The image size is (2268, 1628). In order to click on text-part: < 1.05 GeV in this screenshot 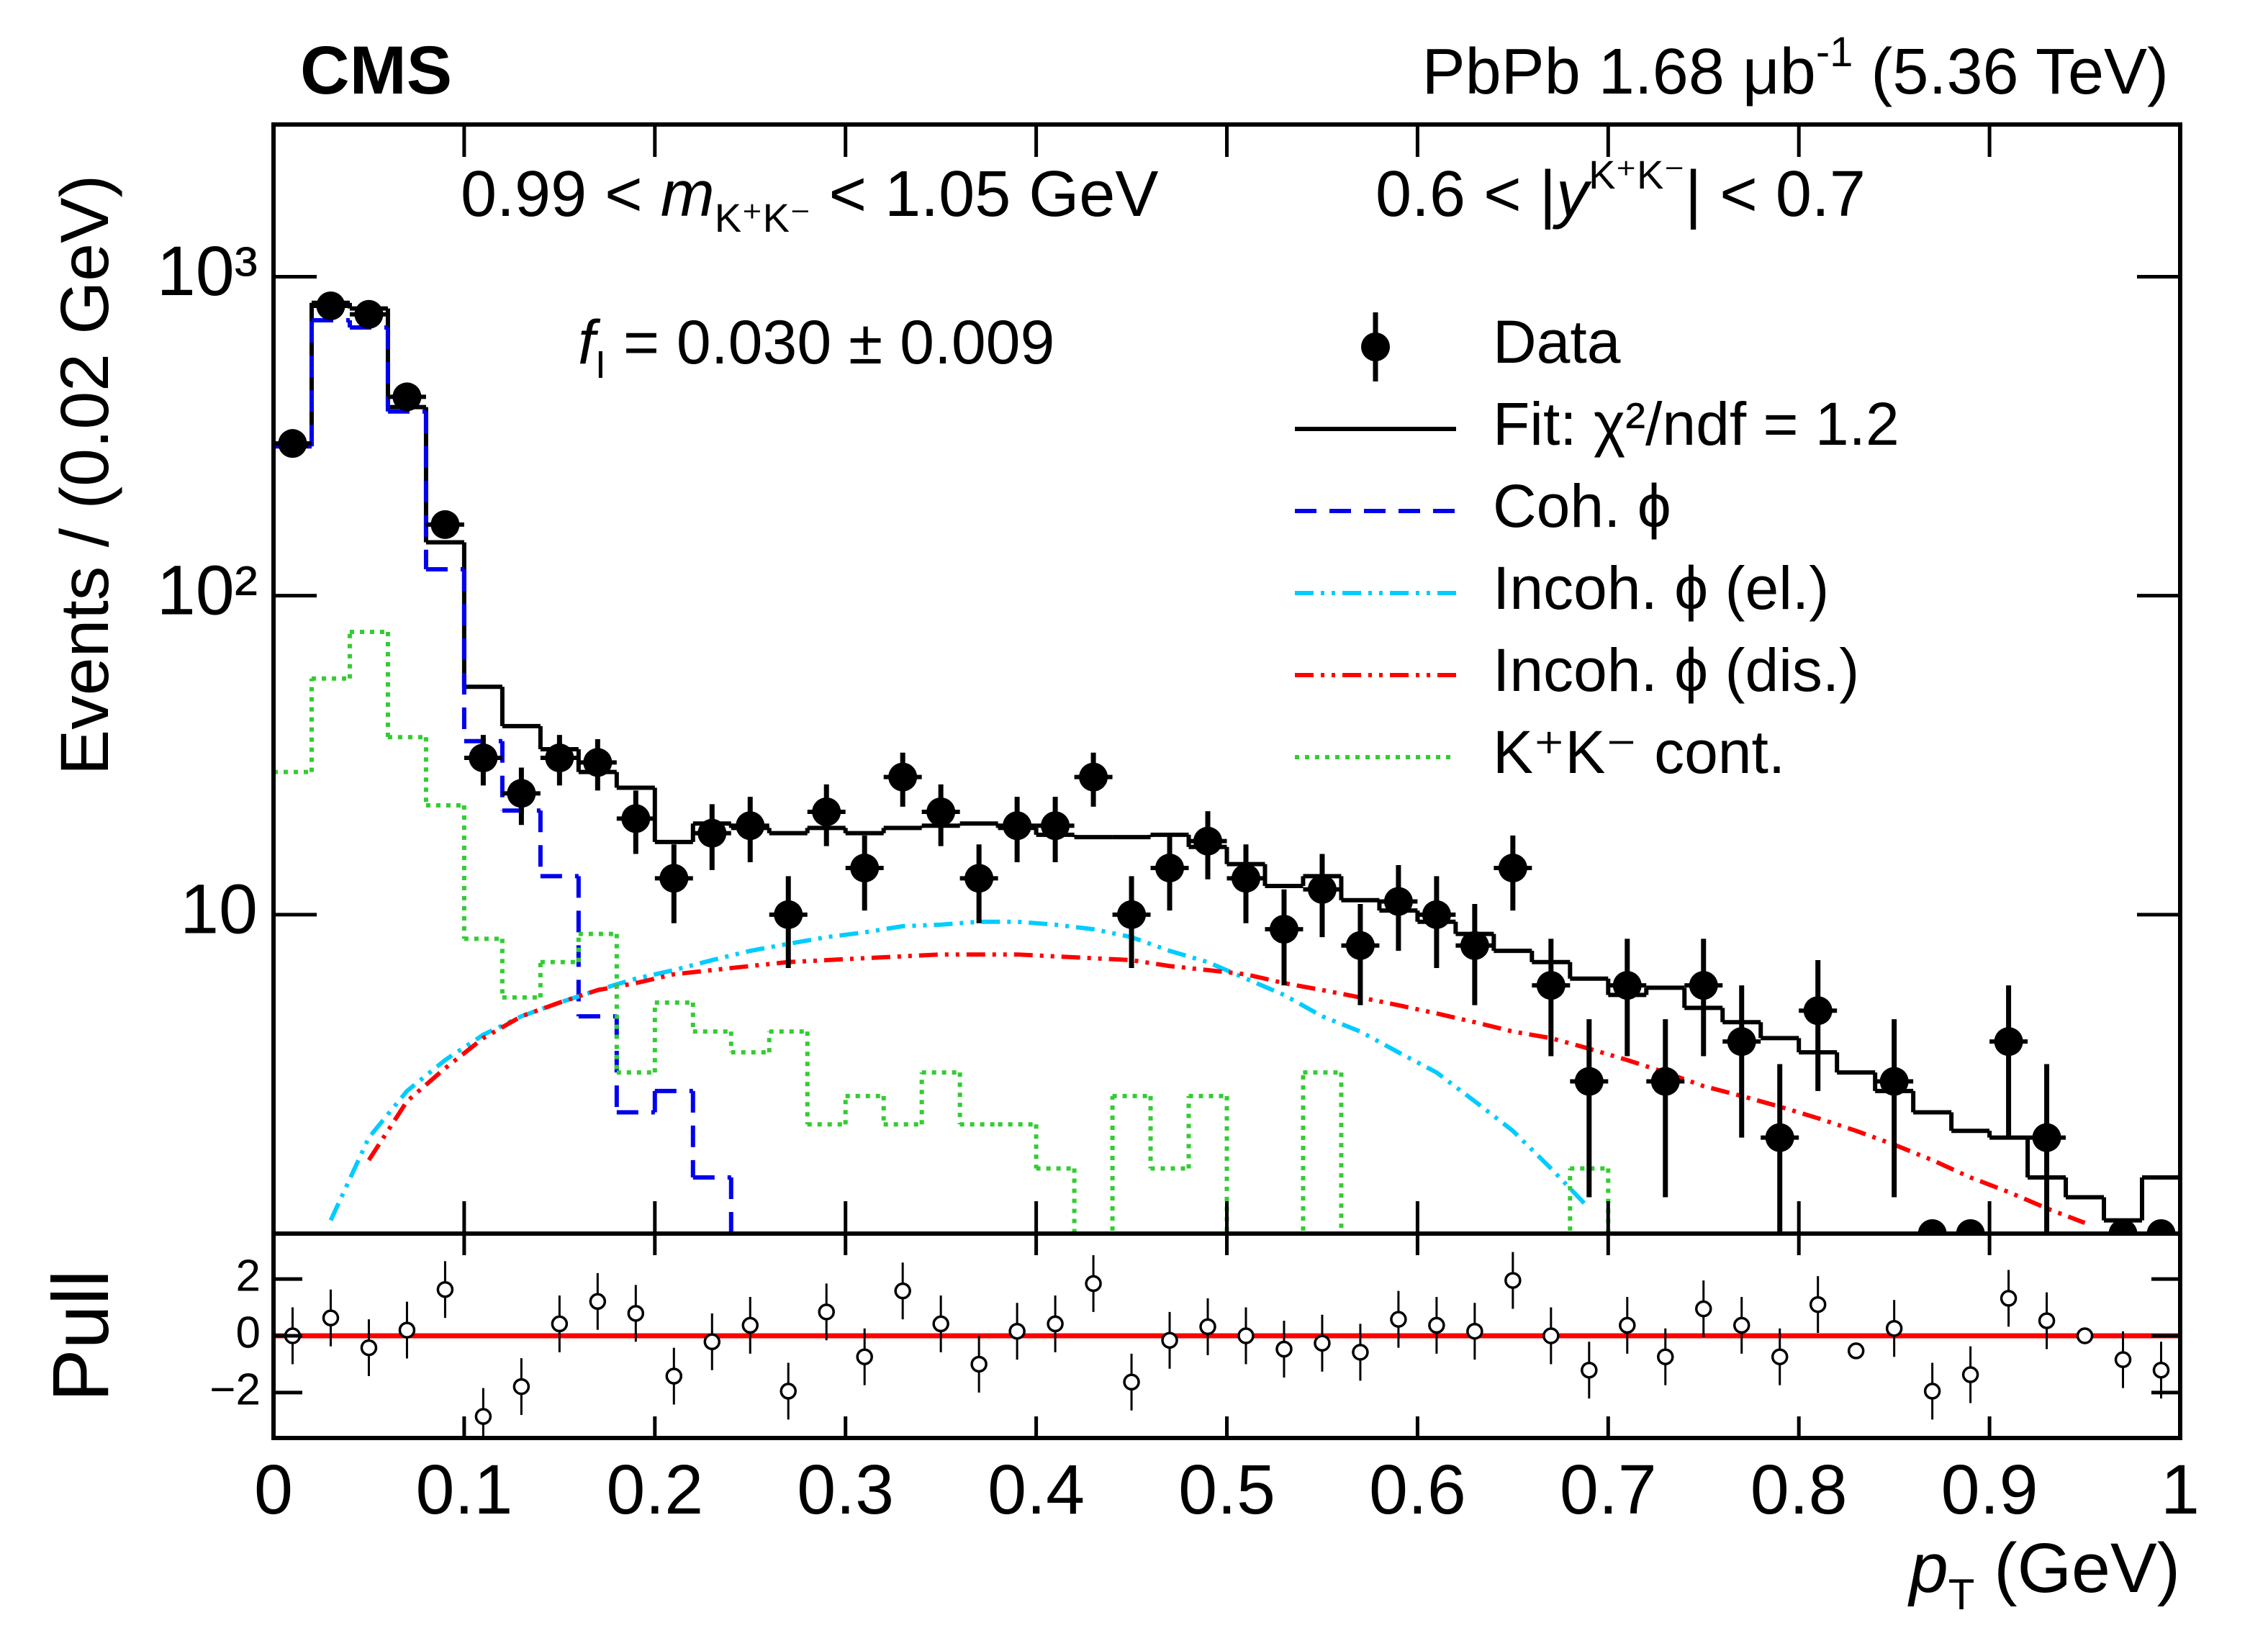, I will do `click(985, 194)`.